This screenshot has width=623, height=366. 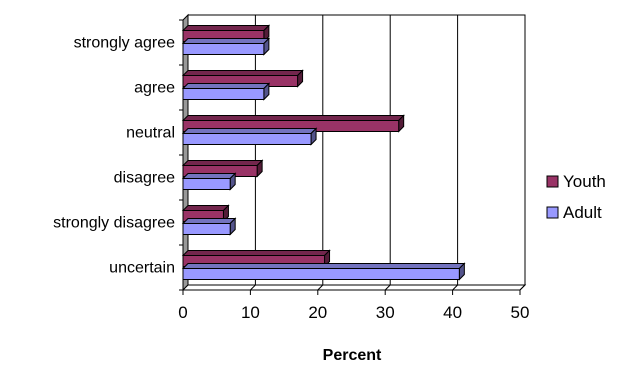 What do you see at coordinates (256, 258) in the screenshot?
I see `bar-youth-uncertain` at bounding box center [256, 258].